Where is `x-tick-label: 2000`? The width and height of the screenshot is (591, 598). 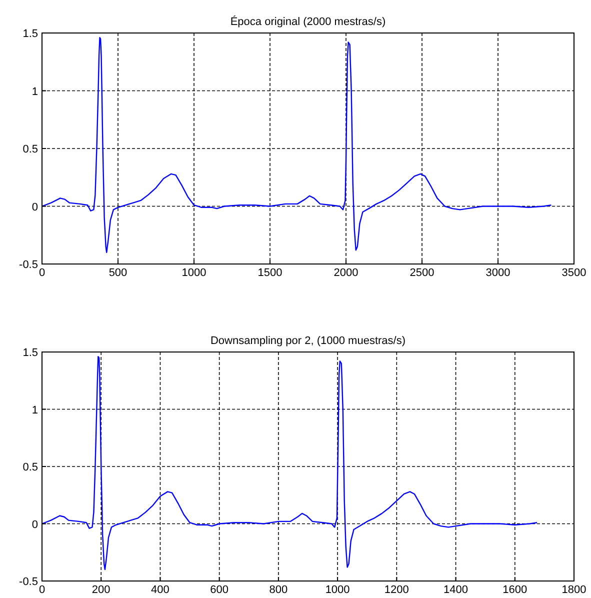 x-tick-label: 2000 is located at coordinates (346, 273).